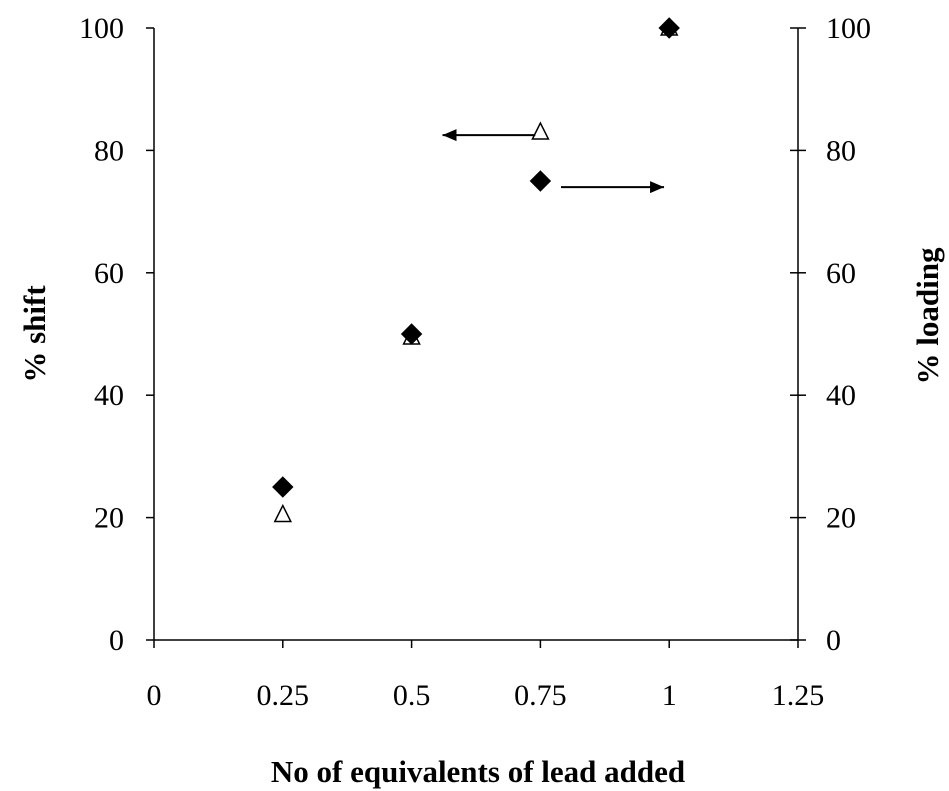  I want to click on right-y-tick-label: 40, so click(841, 395).